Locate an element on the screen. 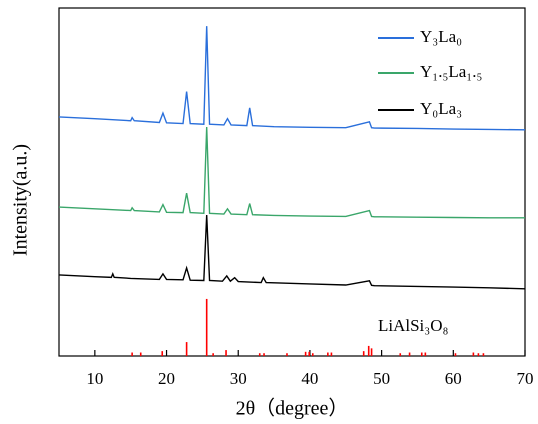 Image resolution: width=538 pixels, height=424 pixels. x-tick-label: 70 is located at coordinates (525, 378).